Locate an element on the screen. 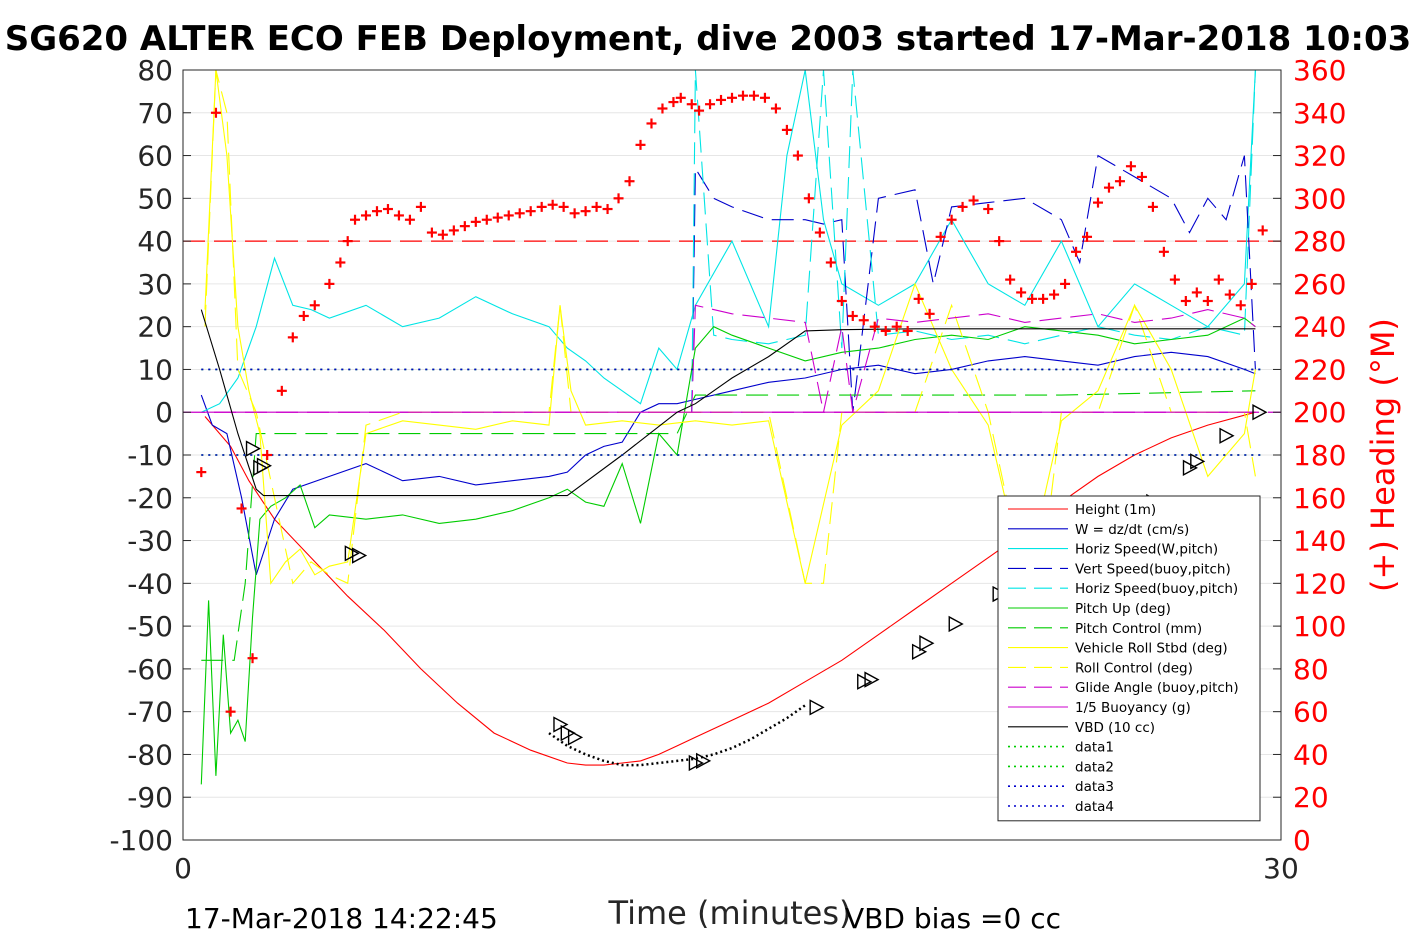 Image resolution: width=1417 pixels, height=945 pixels. y-right-tick-label: 340 is located at coordinates (1319, 113).